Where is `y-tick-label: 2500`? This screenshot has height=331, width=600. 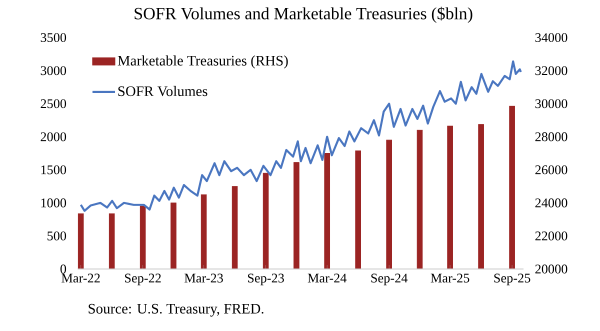 y-tick-label: 2500 is located at coordinates (53, 103).